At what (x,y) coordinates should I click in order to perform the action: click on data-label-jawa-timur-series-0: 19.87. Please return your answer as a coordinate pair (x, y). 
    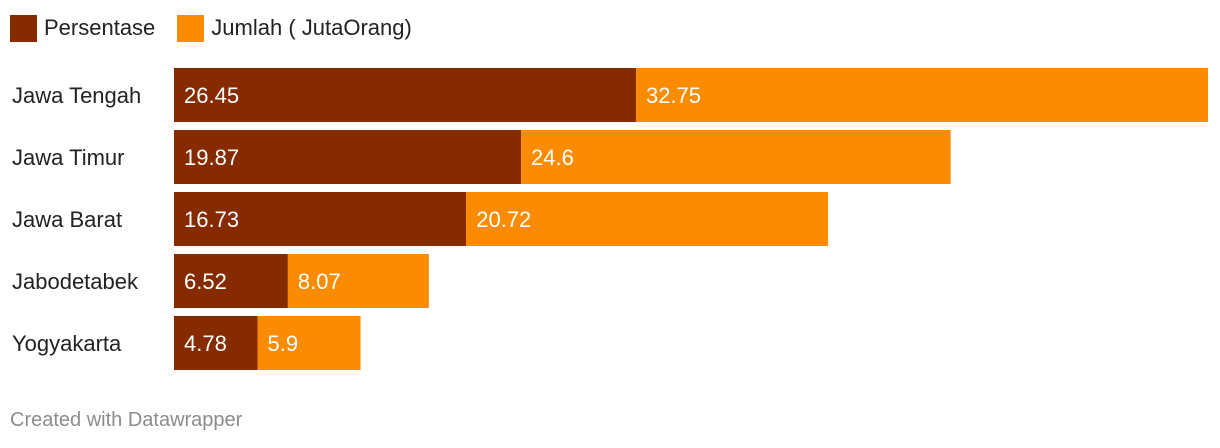
    Looking at the image, I should click on (211, 157).